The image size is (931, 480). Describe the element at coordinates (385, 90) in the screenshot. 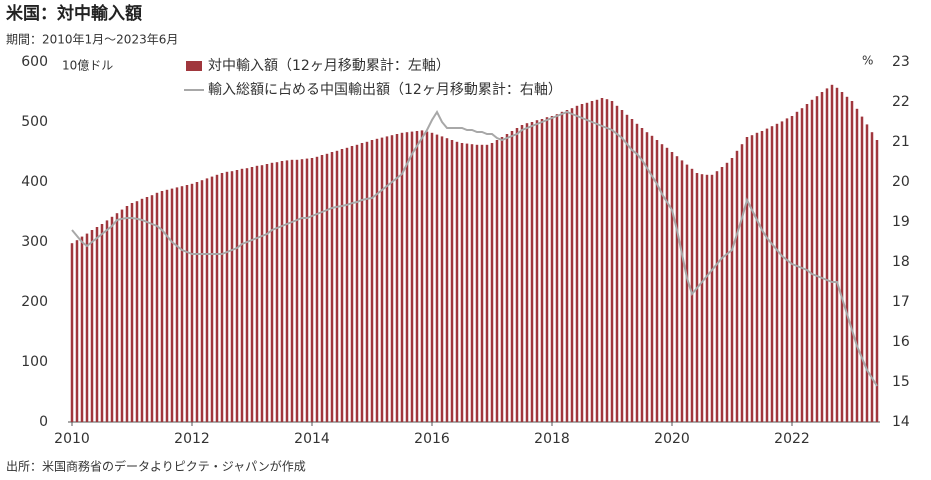

I see `legend-label: 輸入総額に占める中国輸出額（12ヶ月移動累計：右軸）` at that location.